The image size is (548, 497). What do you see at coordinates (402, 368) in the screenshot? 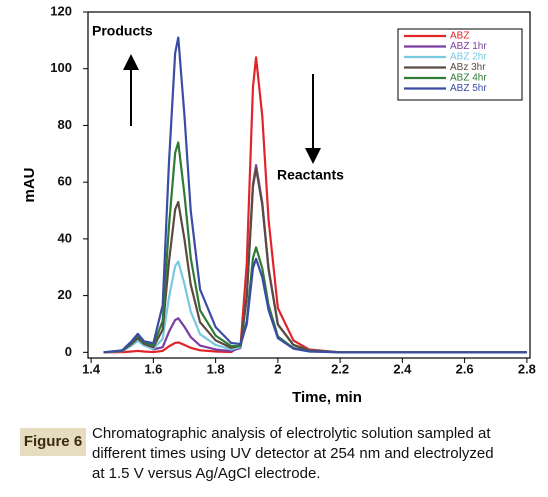
I see `x-tick-label: 2.4` at bounding box center [402, 368].